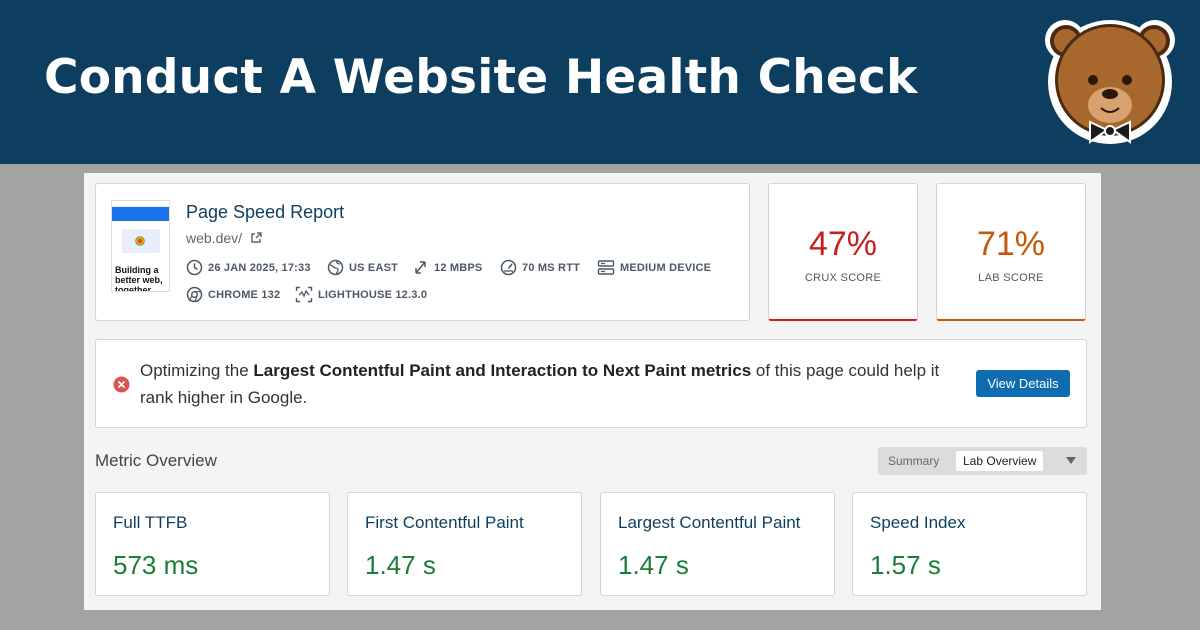 This screenshot has height=630, width=1200. I want to click on test-rtt: 70 MS RTT, so click(540, 267).